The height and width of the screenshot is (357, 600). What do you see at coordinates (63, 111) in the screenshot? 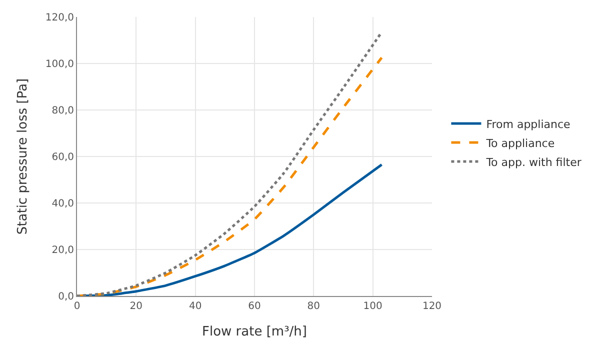
I see `y-tick-label: 80,0` at bounding box center [63, 111].